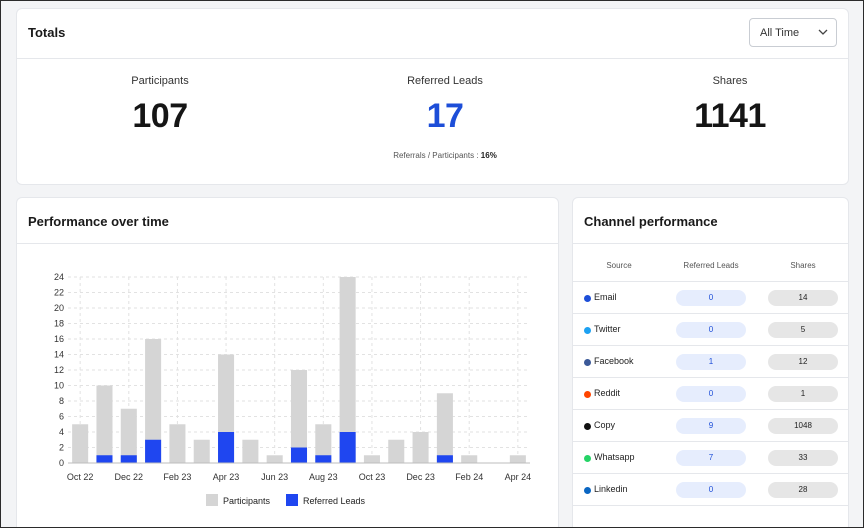  What do you see at coordinates (611, 489) in the screenshot?
I see `channel-source: Linkedin` at bounding box center [611, 489].